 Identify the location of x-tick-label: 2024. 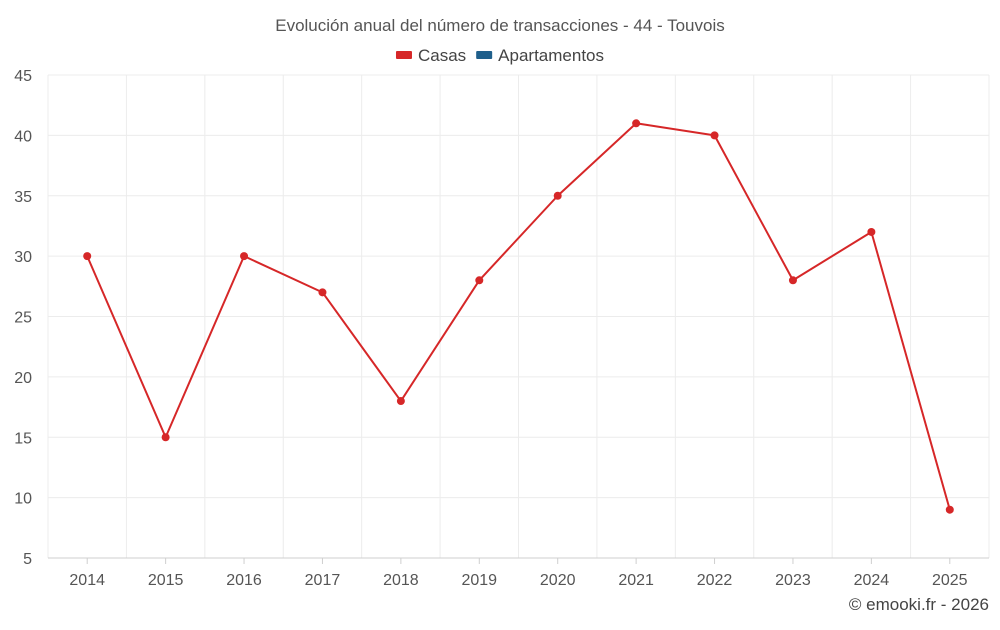
(872, 580).